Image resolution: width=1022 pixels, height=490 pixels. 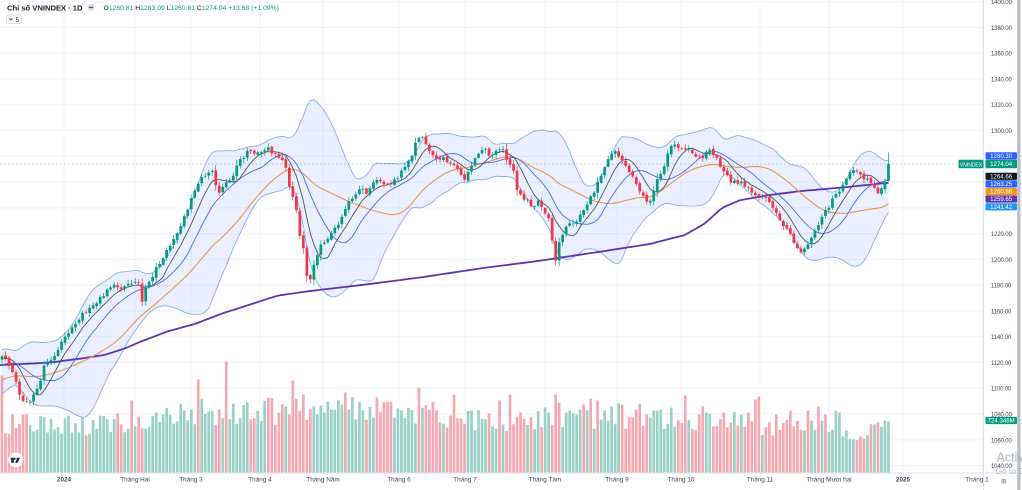 I want to click on svg-text: 724.346M, so click(x=1001, y=421).